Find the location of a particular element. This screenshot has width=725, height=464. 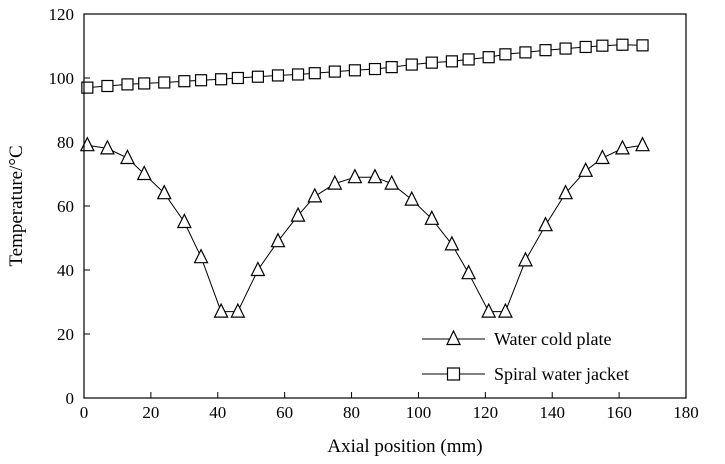

y-axis-label: Temperature/°C is located at coordinates (16, 205).